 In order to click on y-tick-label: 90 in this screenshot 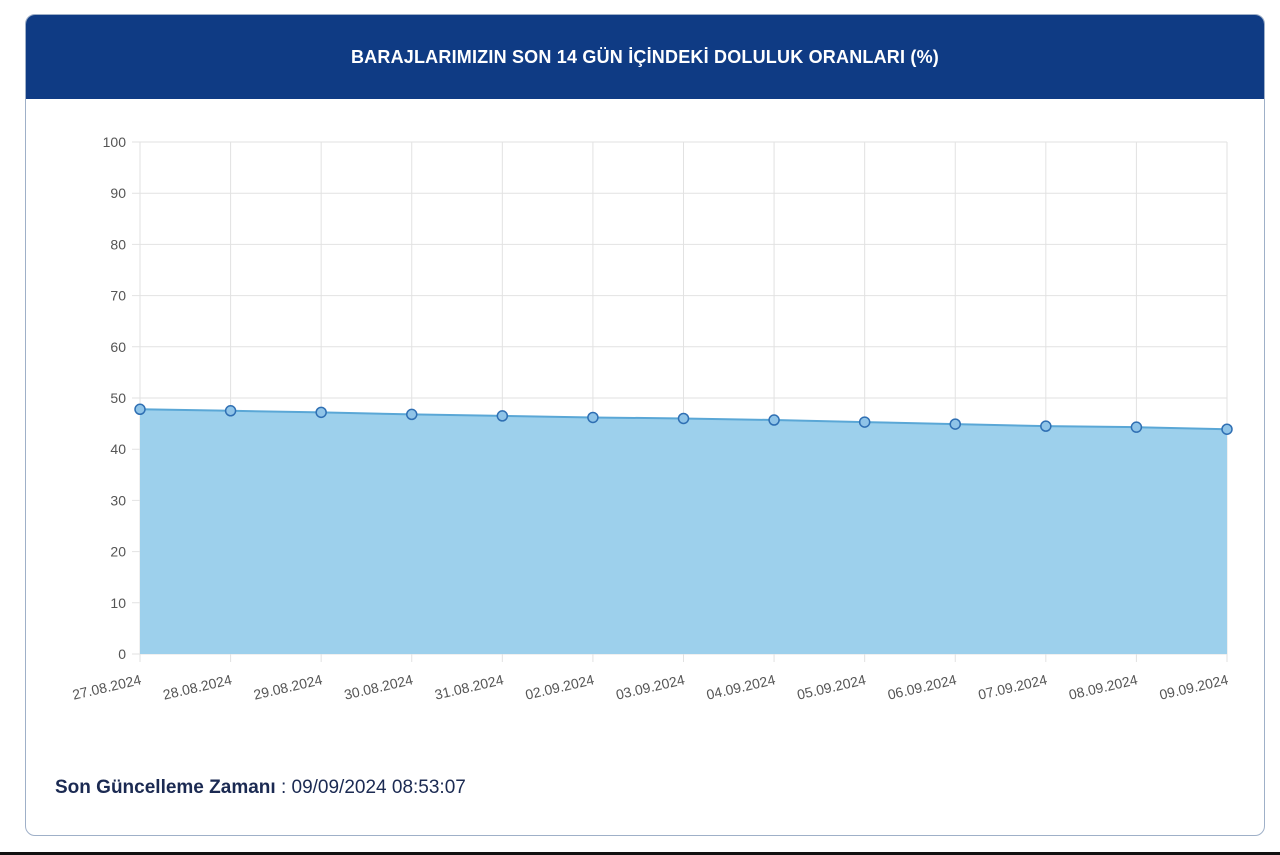, I will do `click(118, 193)`.